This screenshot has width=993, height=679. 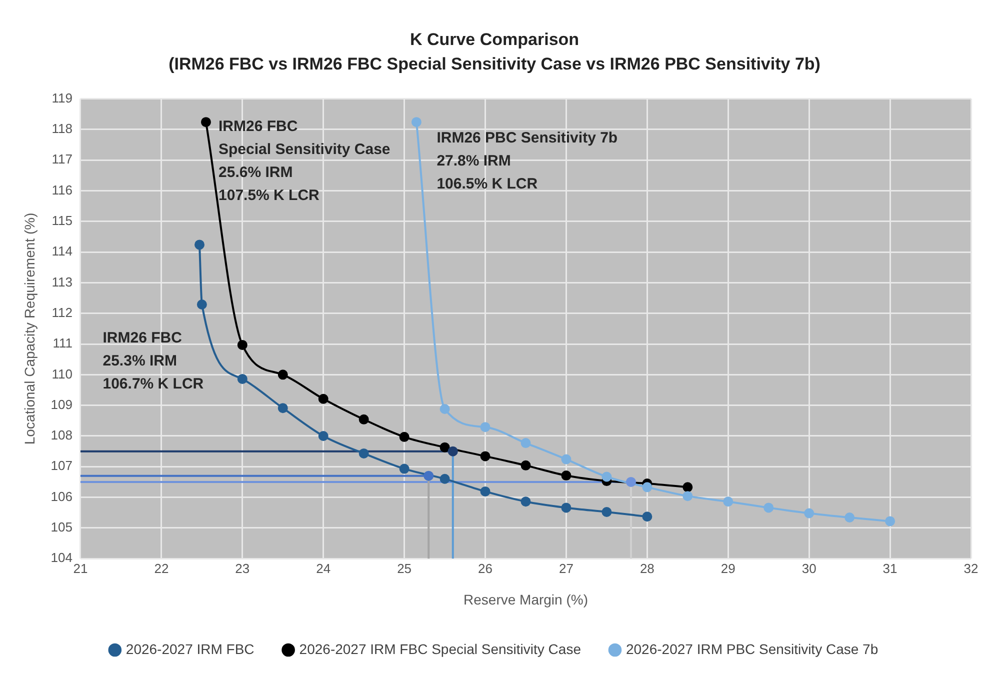 I want to click on x-tick-label: 22, so click(x=161, y=568).